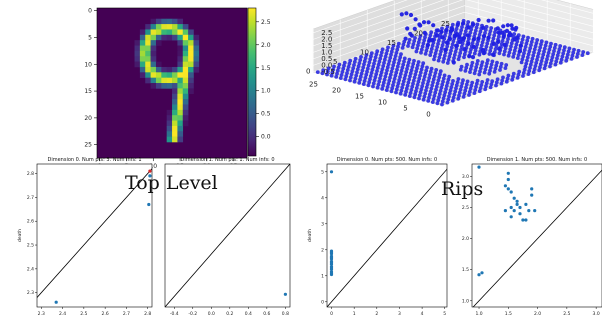  Describe the element at coordinates (444, 314) in the screenshot. I see `x-tick-label: 5` at that location.